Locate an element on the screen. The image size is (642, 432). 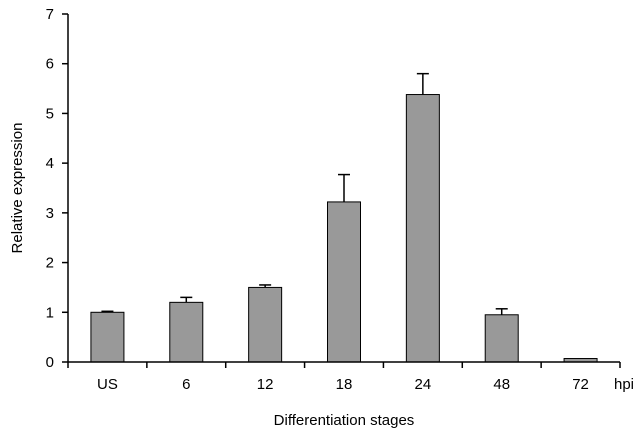
y-ticks-group: 0 1 2 3 4 5 6 7 is located at coordinates (57, 188).